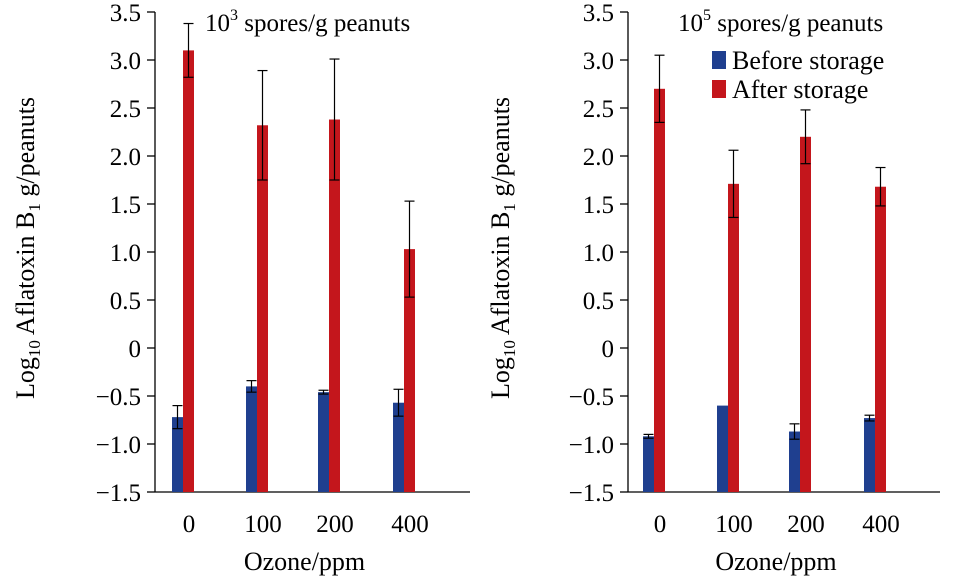 This screenshot has height=579, width=954. I want to click on chart-title: 103 spores/g peanuts, so click(307, 22).